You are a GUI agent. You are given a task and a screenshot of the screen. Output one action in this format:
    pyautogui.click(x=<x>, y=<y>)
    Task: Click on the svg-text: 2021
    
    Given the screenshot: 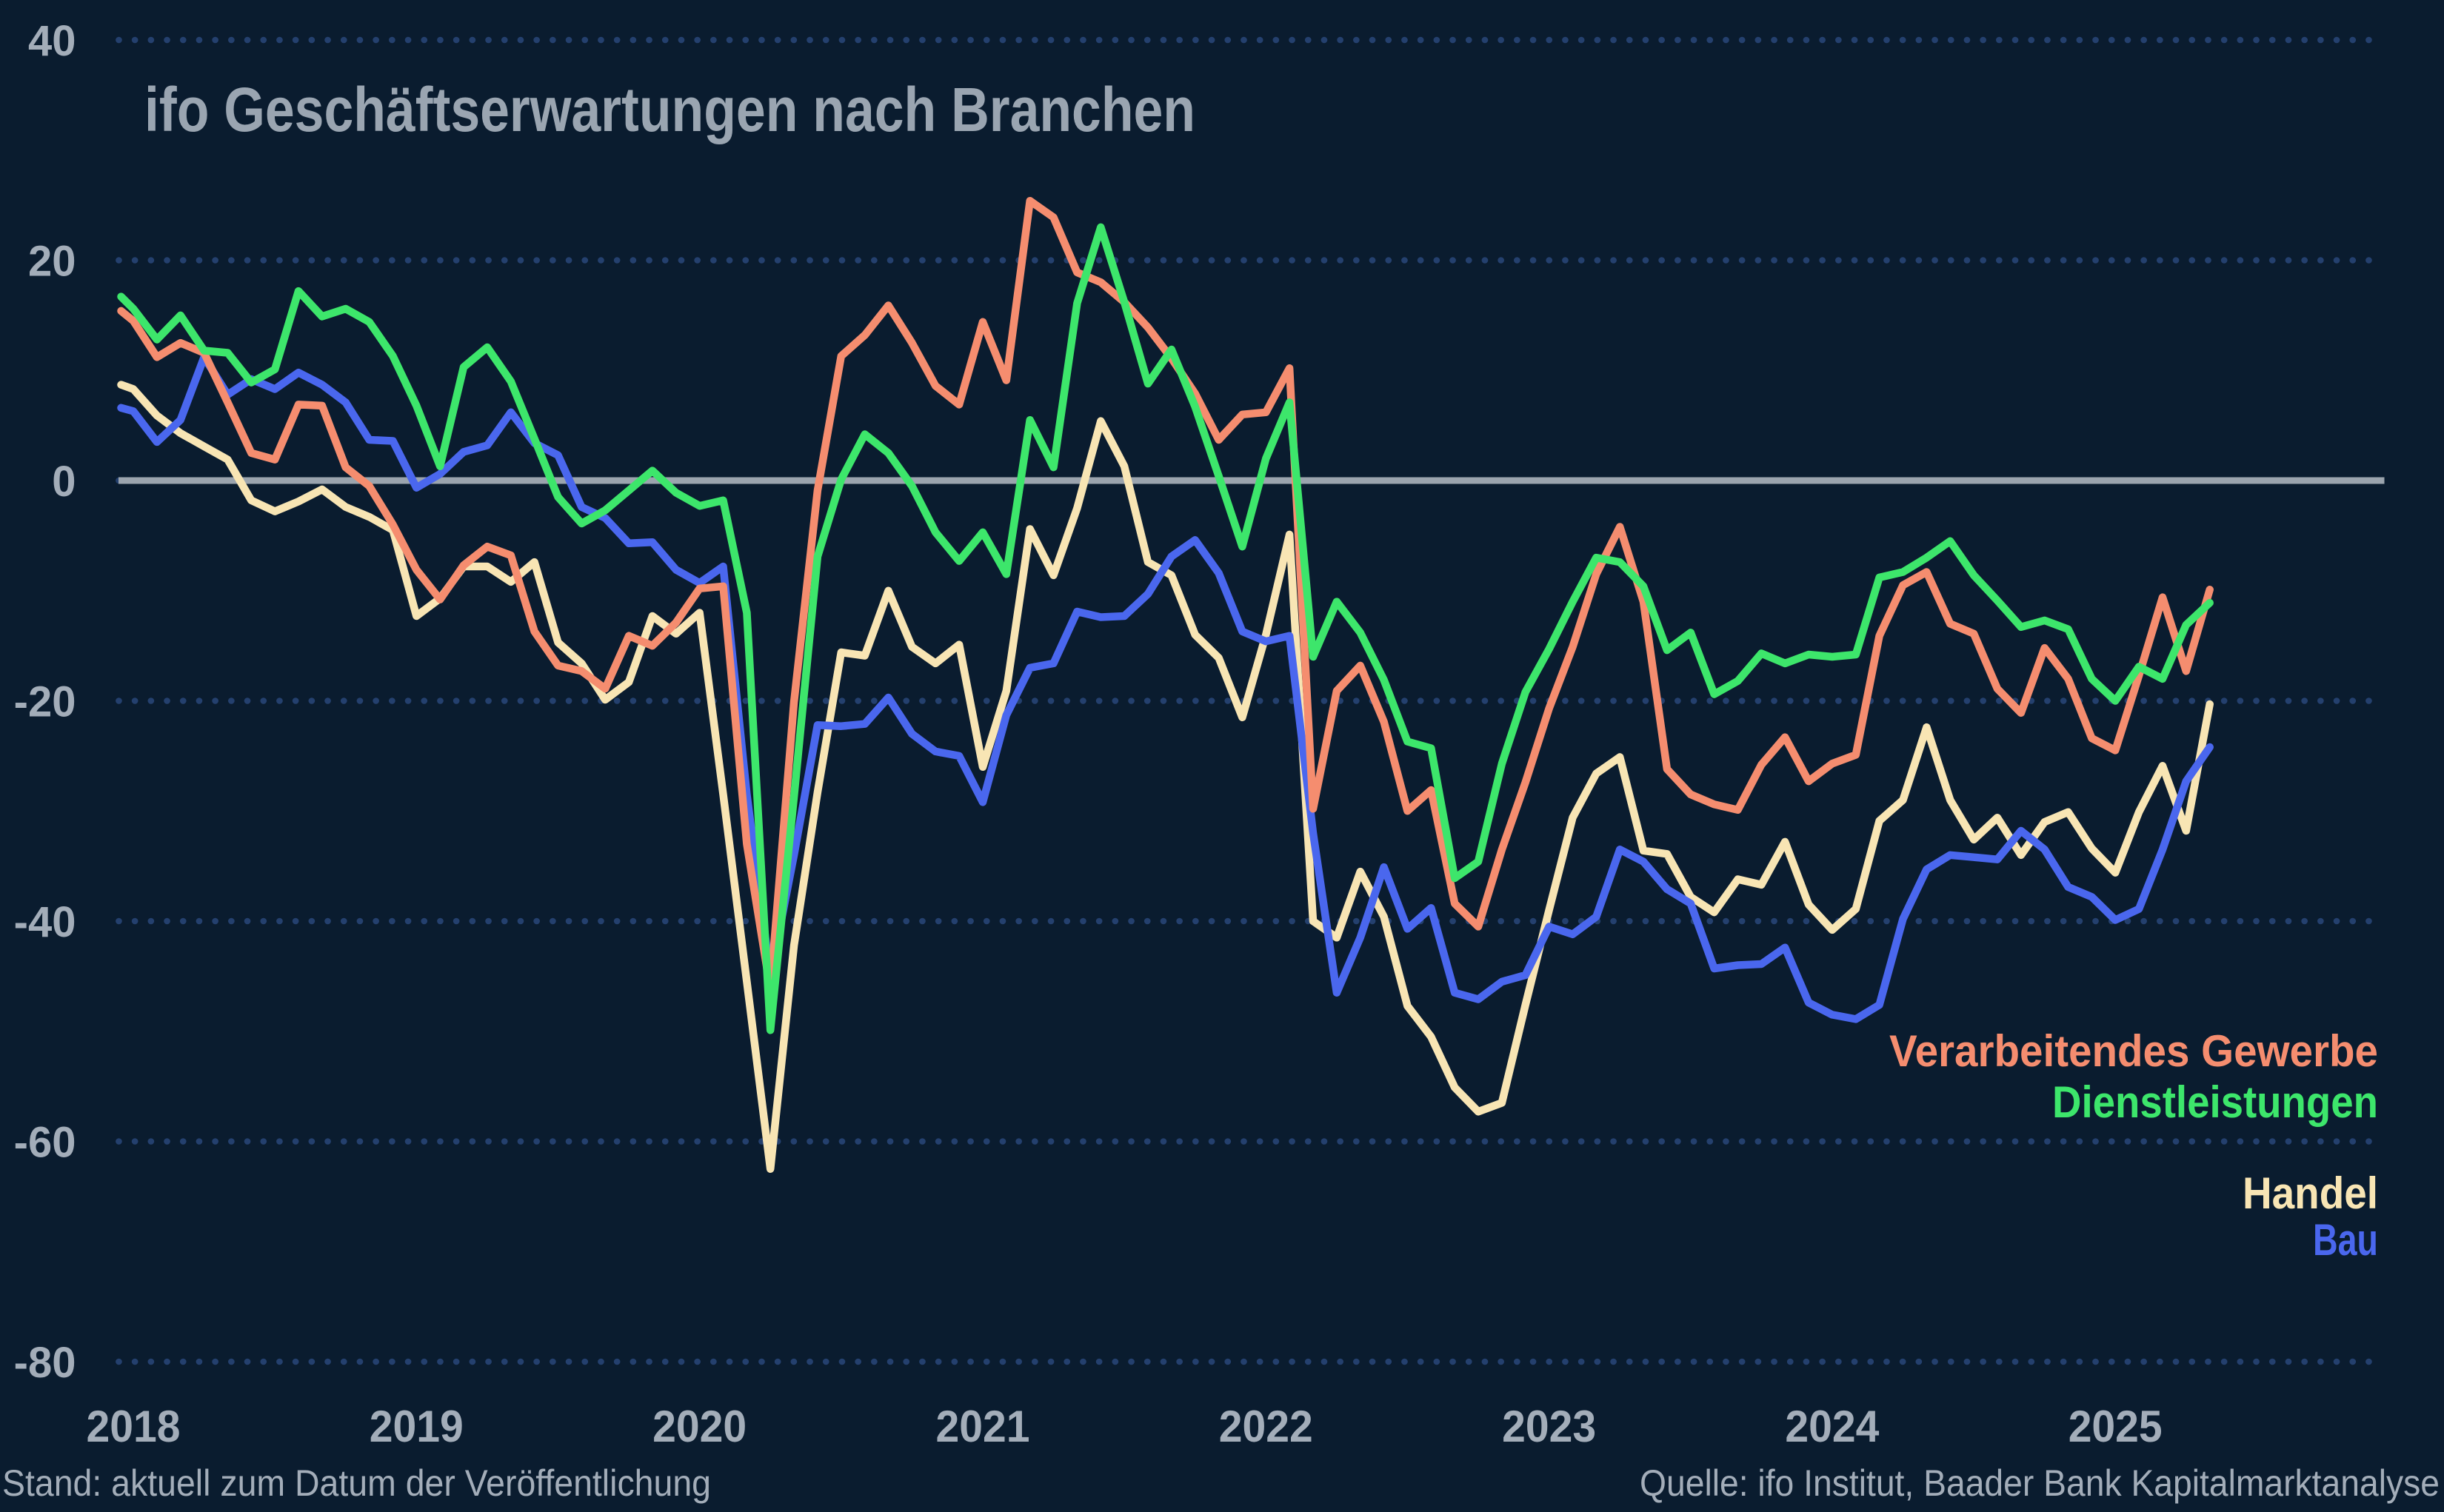 What is the action you would take?
    pyautogui.click(x=983, y=1426)
    